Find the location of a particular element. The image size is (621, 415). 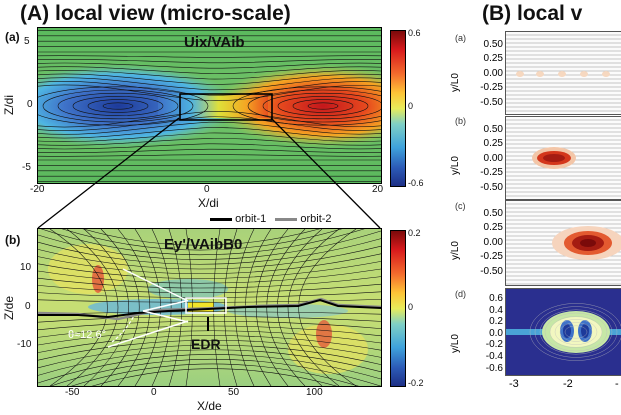

b-yticks-a: 0.50 0.25 0.00 -0.25 -0.50 is located at coordinates (488, 74).